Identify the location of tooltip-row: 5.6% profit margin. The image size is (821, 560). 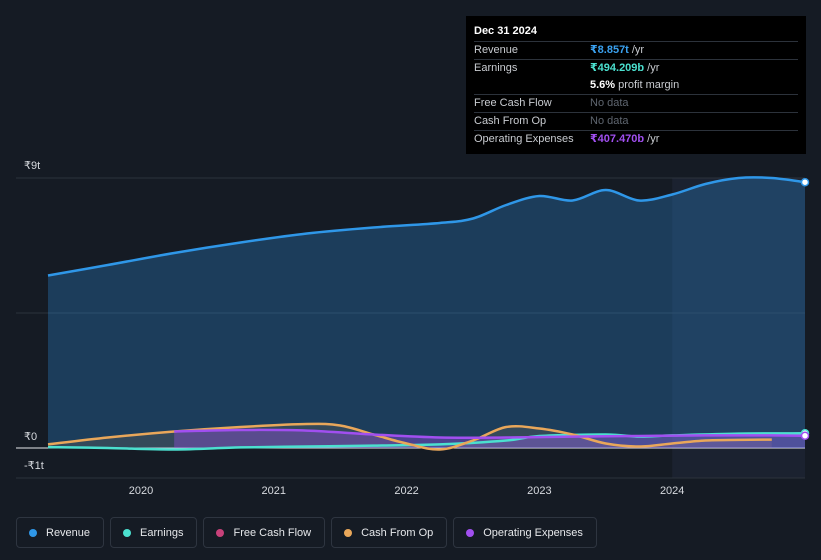
(636, 85).